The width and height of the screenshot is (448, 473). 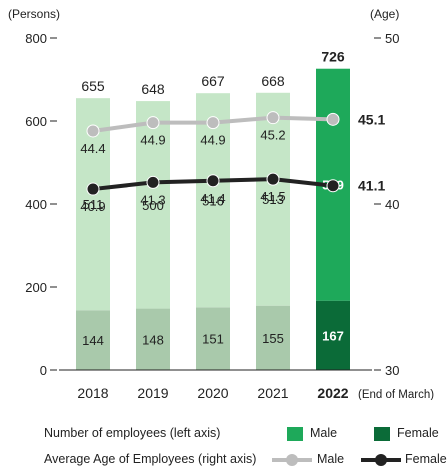 I want to click on bar-male-value-label: 511, so click(x=93, y=204).